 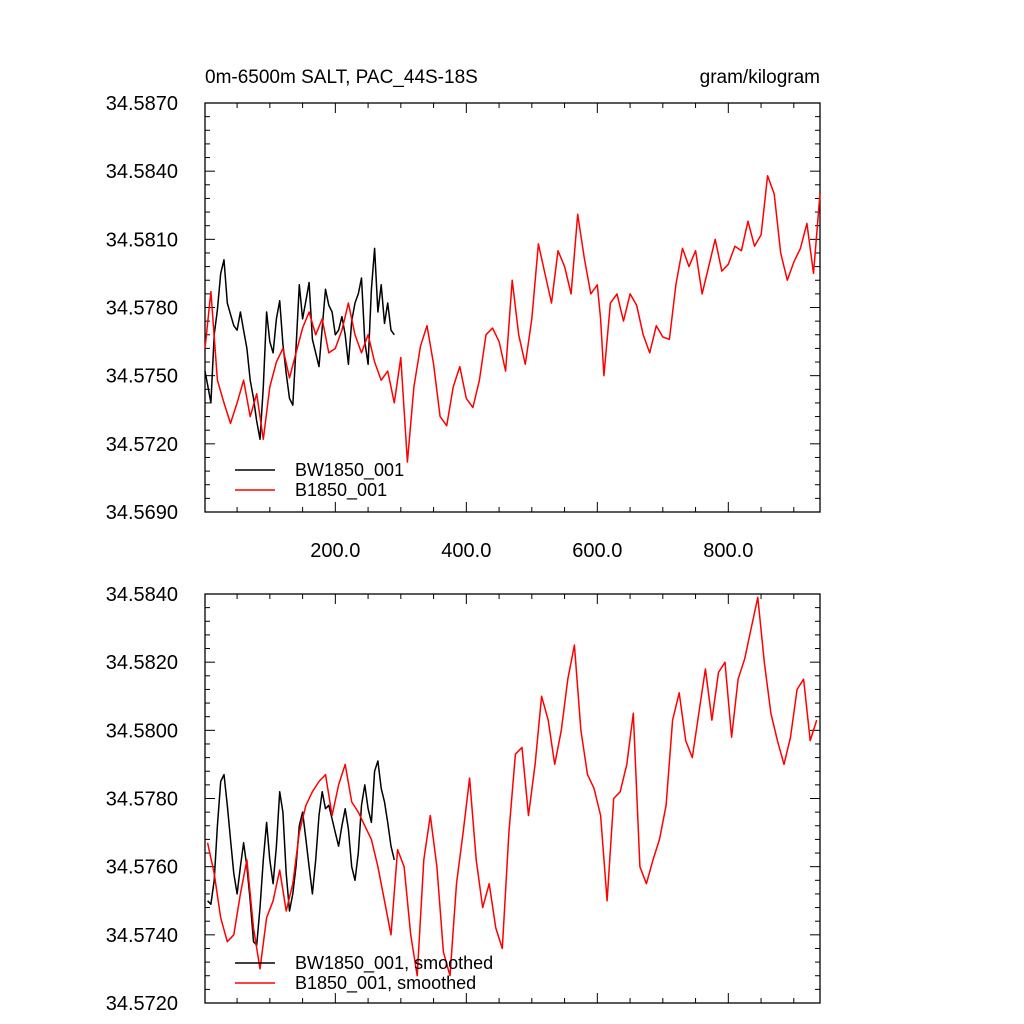 I want to click on y-tick-label: 34.5870, so click(x=142, y=104).